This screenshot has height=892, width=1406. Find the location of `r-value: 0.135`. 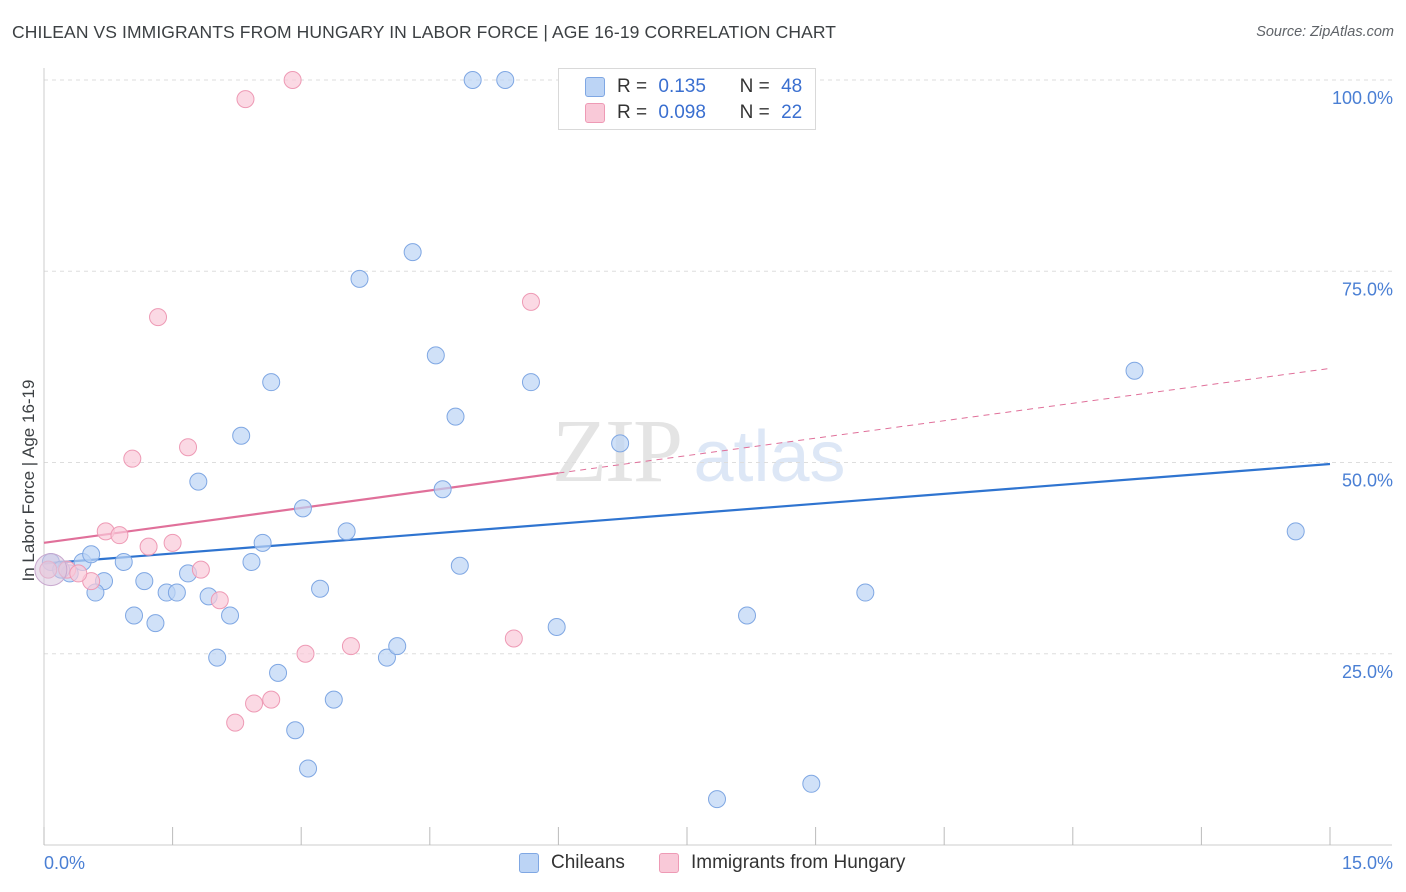

r-value: 0.135 is located at coordinates (682, 86).